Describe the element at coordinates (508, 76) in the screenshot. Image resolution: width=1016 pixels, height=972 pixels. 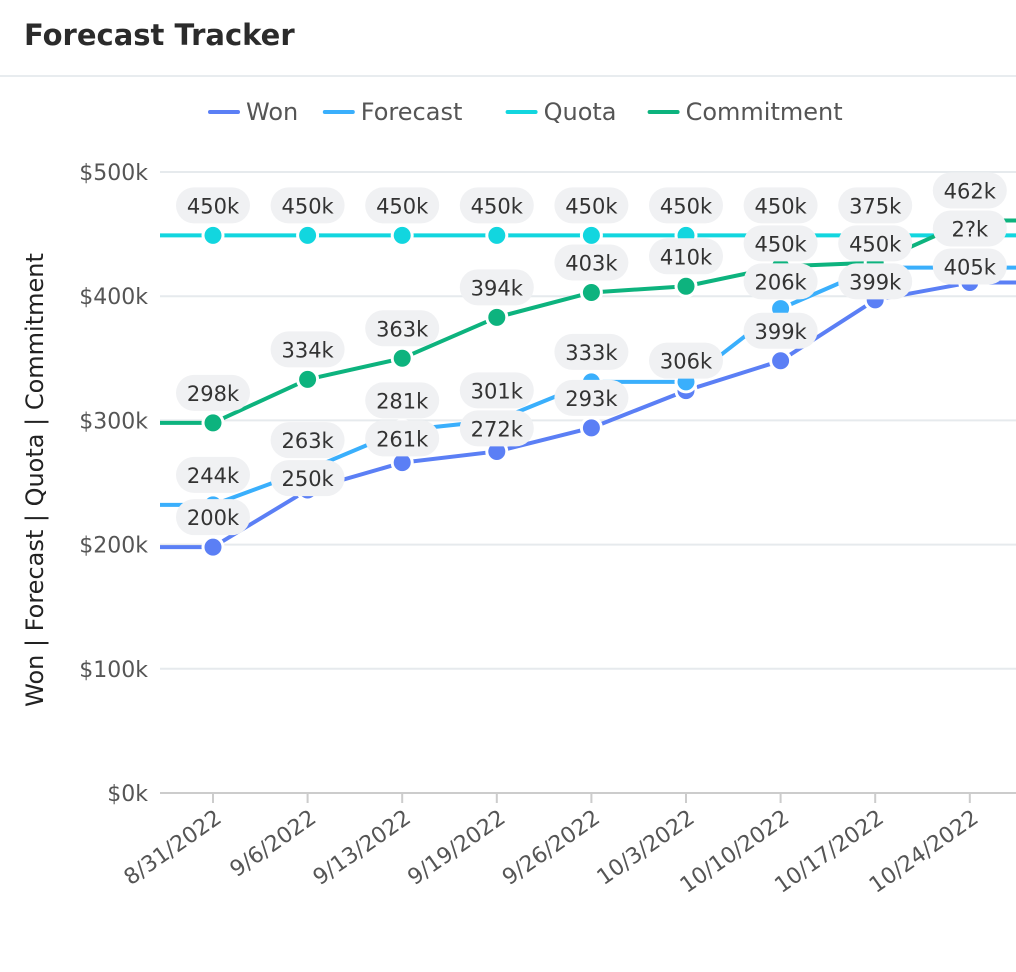
I see `divider` at that location.